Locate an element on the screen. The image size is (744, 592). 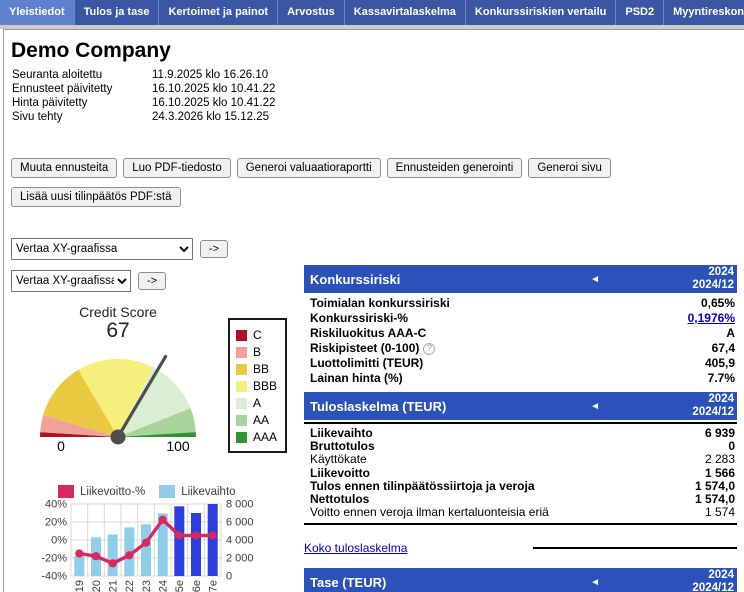
compare-select-1: Vertaa XY-graafissa is located at coordinates (102, 249).